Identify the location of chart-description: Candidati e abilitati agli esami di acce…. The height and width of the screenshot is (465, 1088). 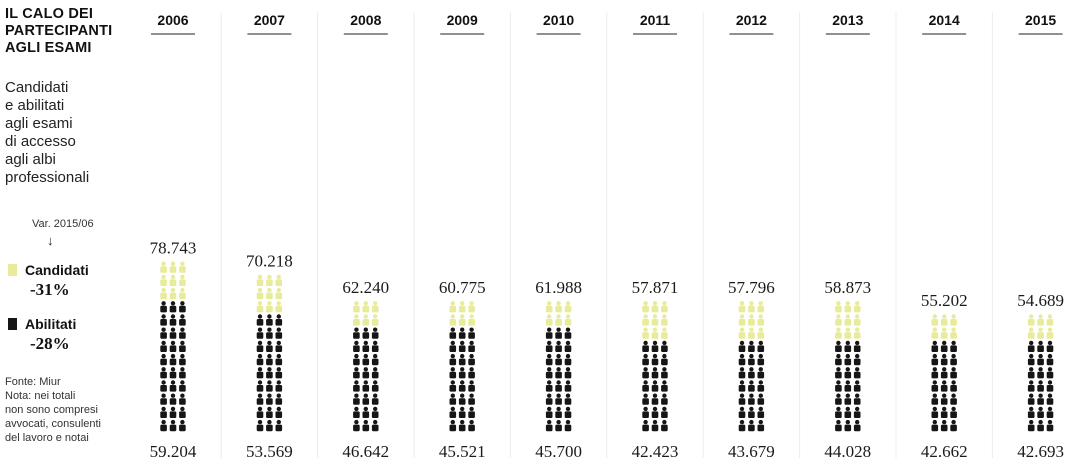
(70, 133).